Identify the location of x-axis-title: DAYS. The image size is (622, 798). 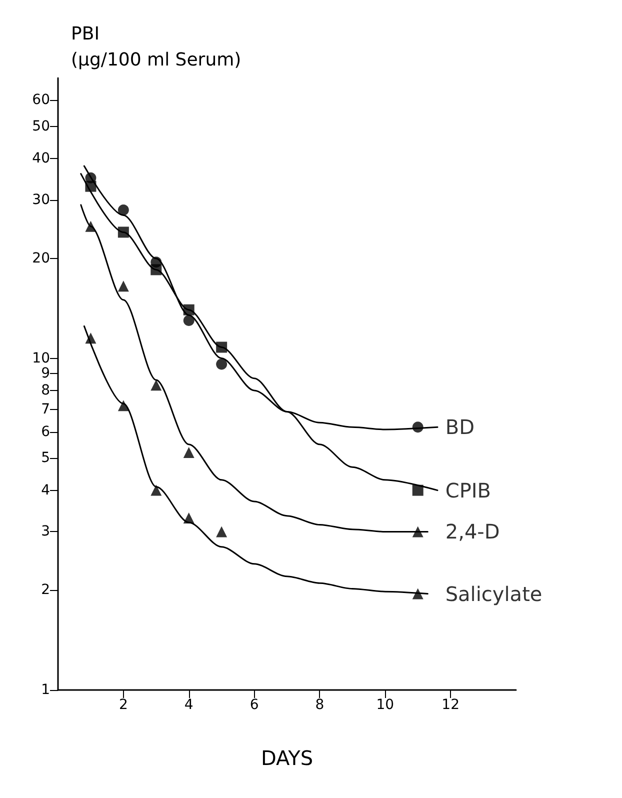
(287, 758).